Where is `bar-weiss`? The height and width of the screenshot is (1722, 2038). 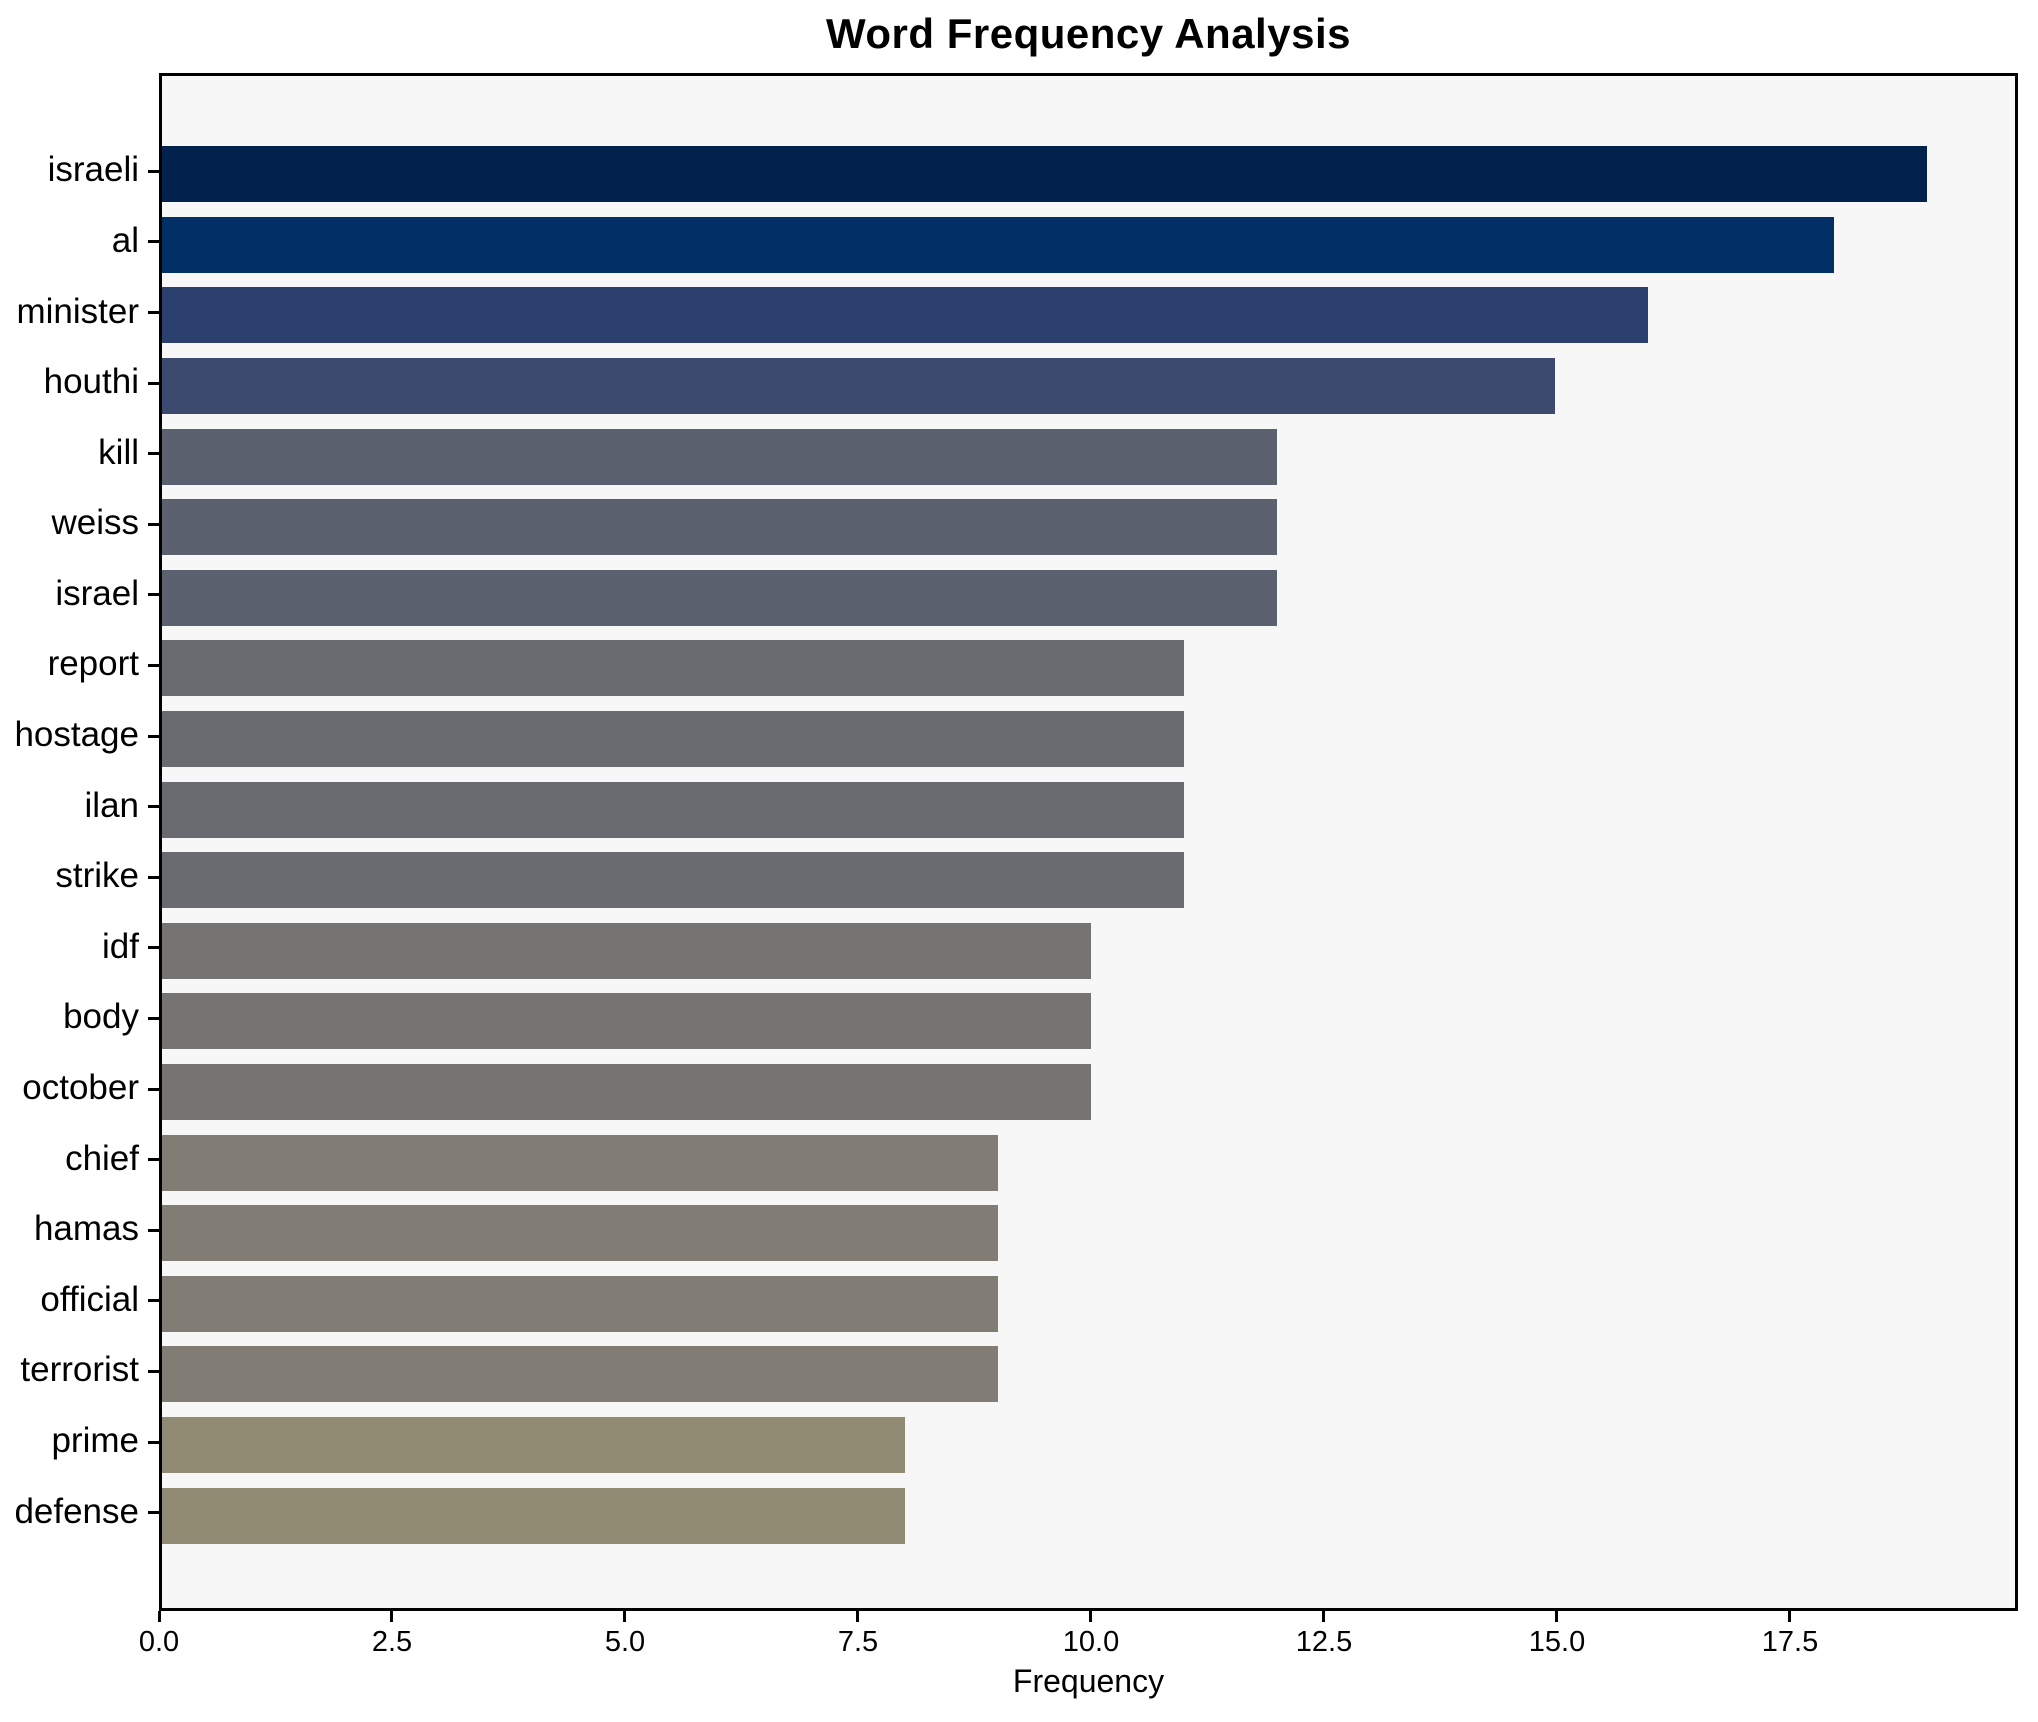 bar-weiss is located at coordinates (719, 527).